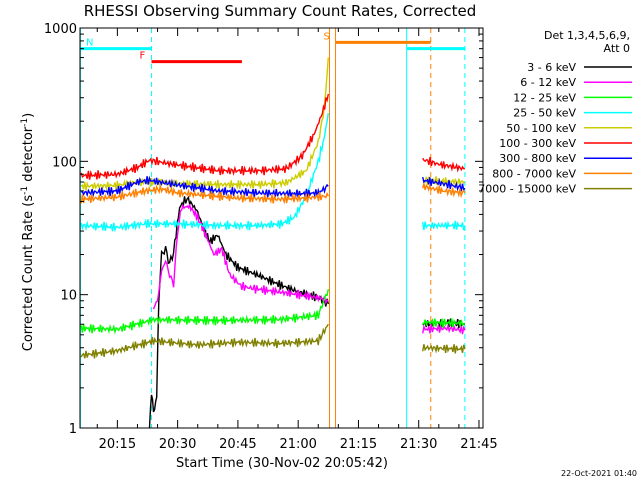 This screenshot has height=480, width=640. What do you see at coordinates (418, 444) in the screenshot?
I see `x-tick-label-5: 21:30` at bounding box center [418, 444].